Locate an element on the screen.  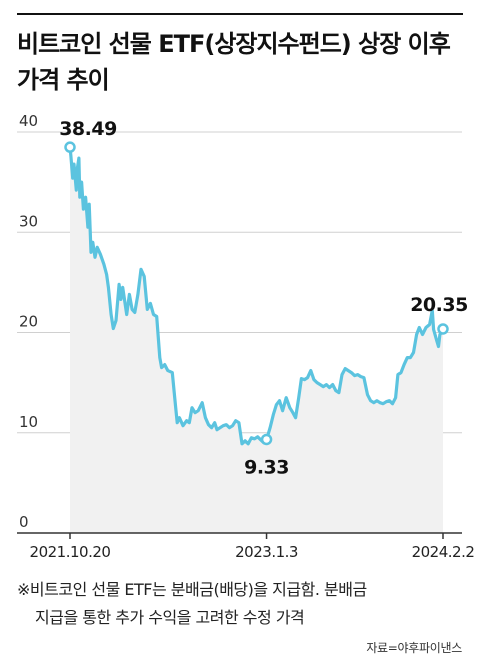
annotation-label: 38.49 is located at coordinates (88, 129).